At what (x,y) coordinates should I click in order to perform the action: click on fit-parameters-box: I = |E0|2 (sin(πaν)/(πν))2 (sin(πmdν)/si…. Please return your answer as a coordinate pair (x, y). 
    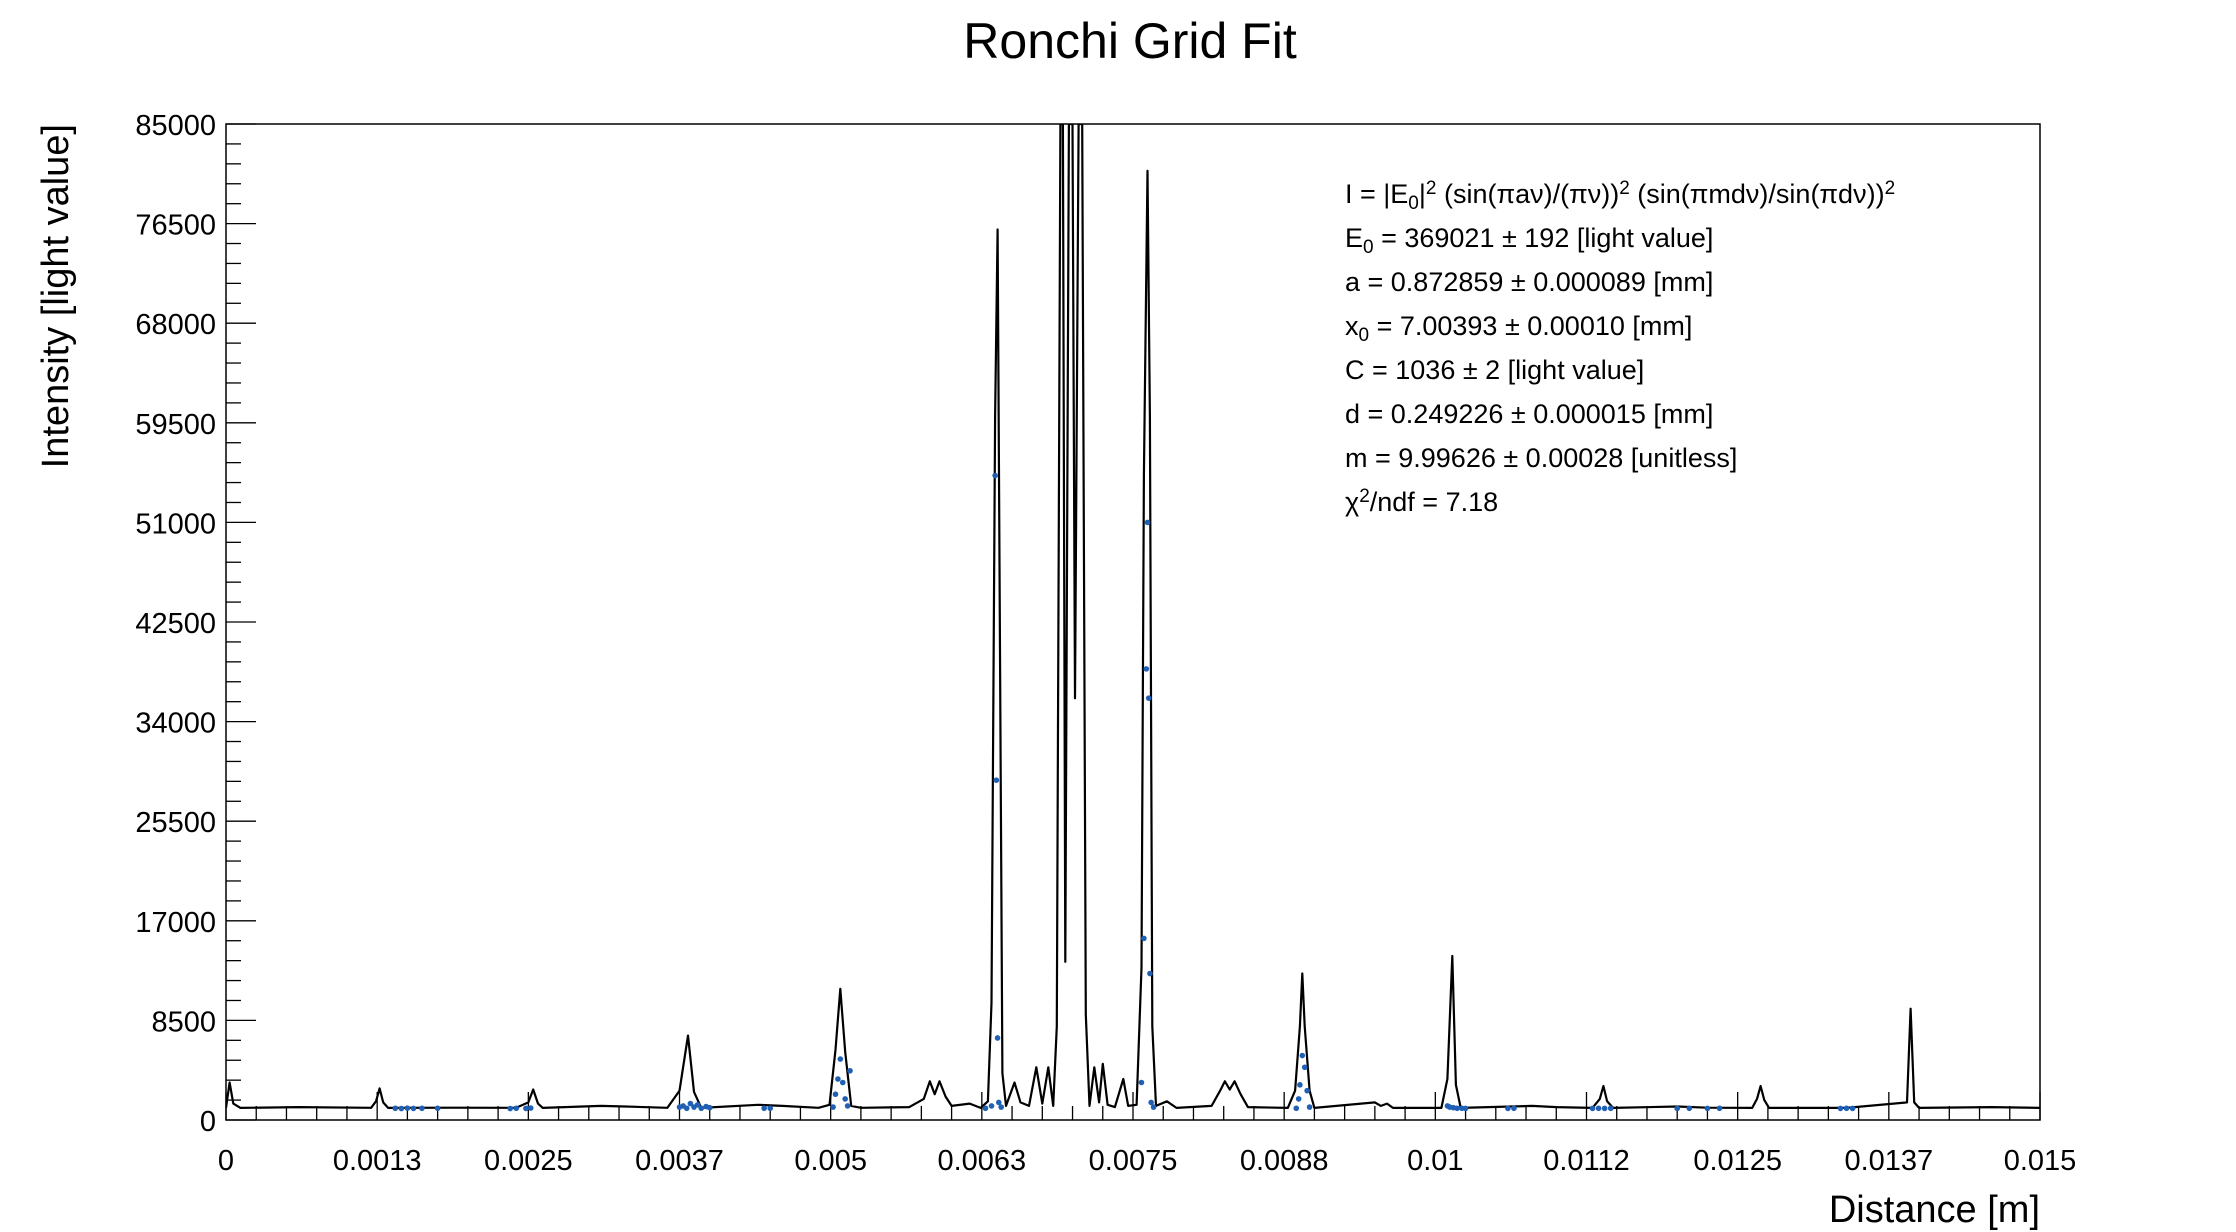
    Looking at the image, I should click on (1620, 347).